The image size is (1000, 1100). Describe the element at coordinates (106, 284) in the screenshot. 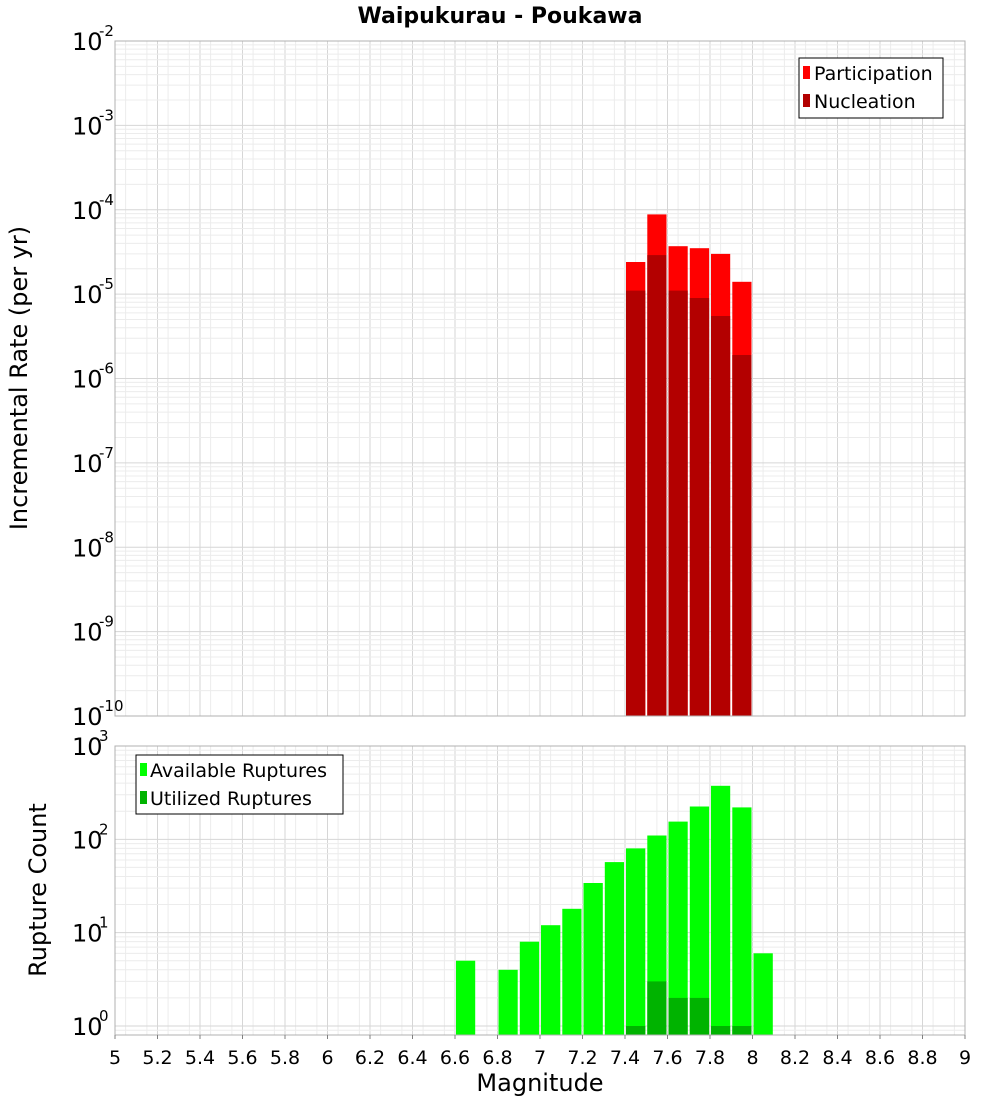

I see `top-y-tick-exponent: -5` at that location.